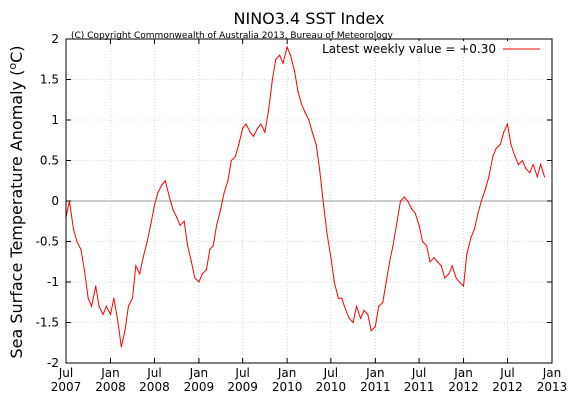 The height and width of the screenshot is (403, 576). What do you see at coordinates (16, 214) in the screenshot?
I see `y-axis-label-main: Sea Surface Temperature Anomaly (` at bounding box center [16, 214].